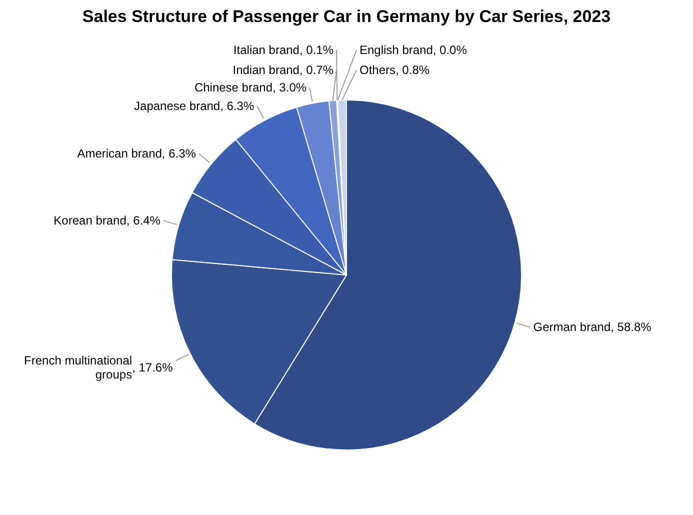  What do you see at coordinates (572, 327) in the screenshot?
I see `slice-label: German brand` at bounding box center [572, 327].